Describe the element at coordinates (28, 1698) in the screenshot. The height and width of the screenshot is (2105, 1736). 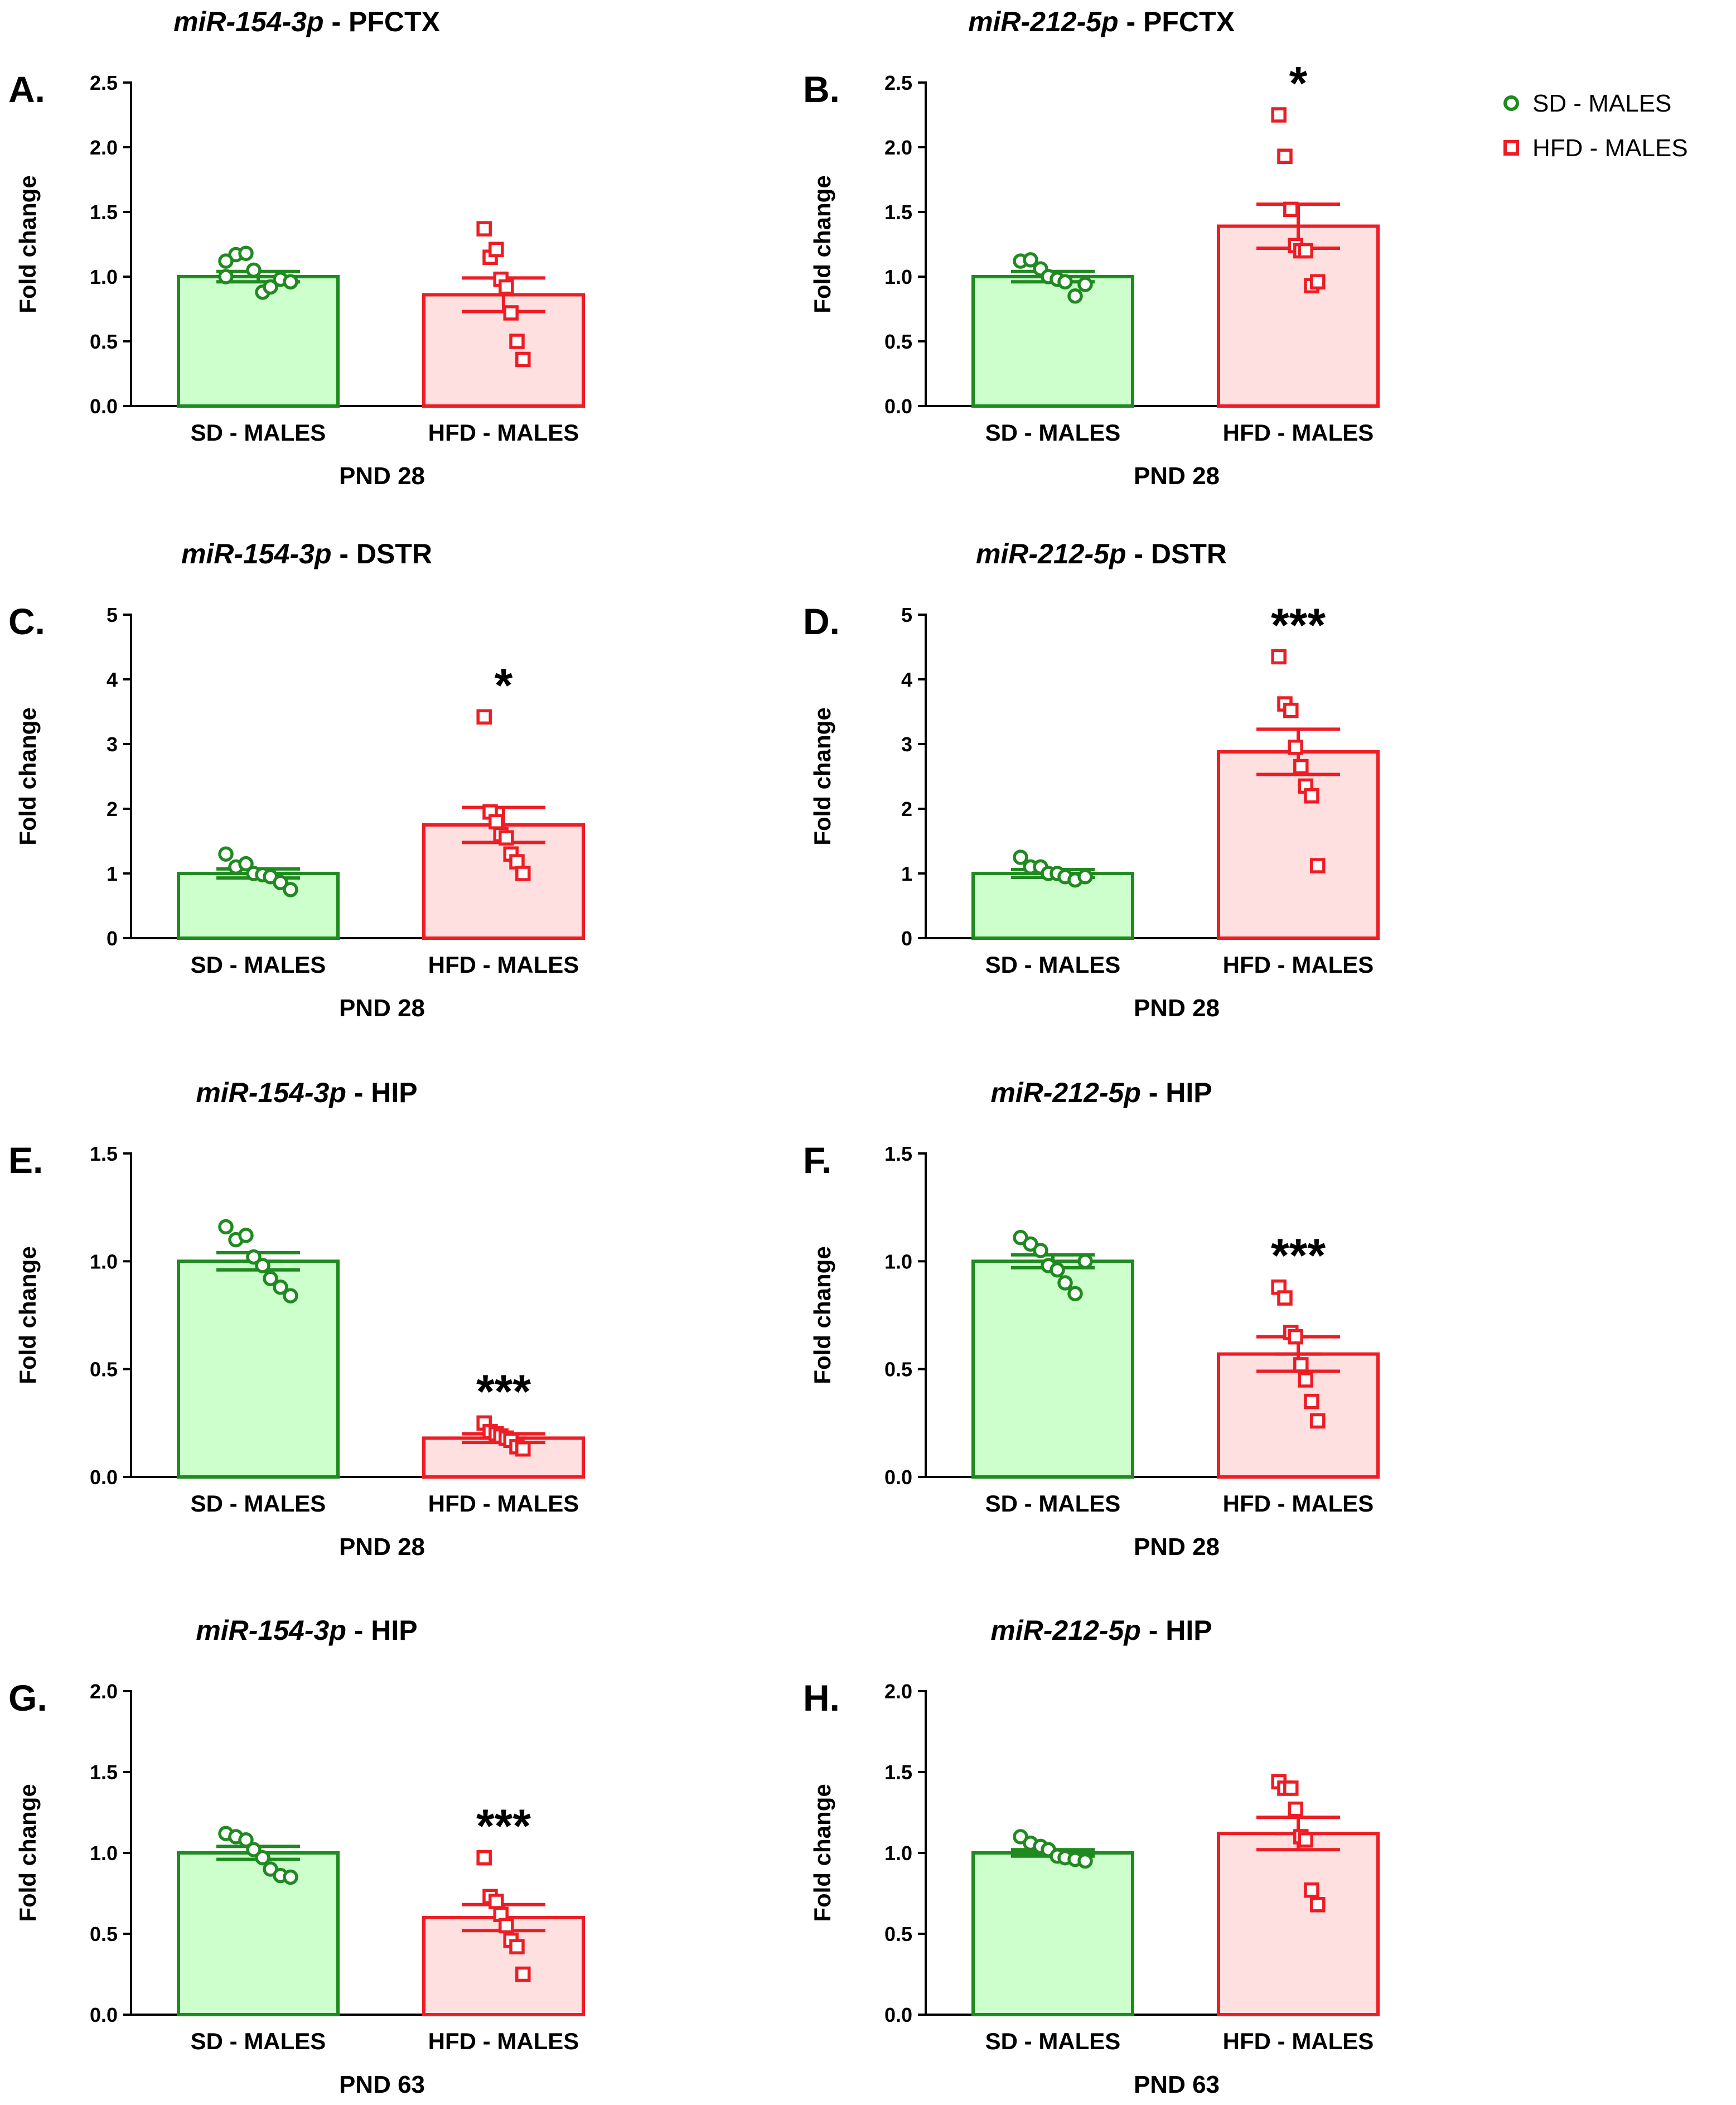
I see `panel-letter: G.` at that location.